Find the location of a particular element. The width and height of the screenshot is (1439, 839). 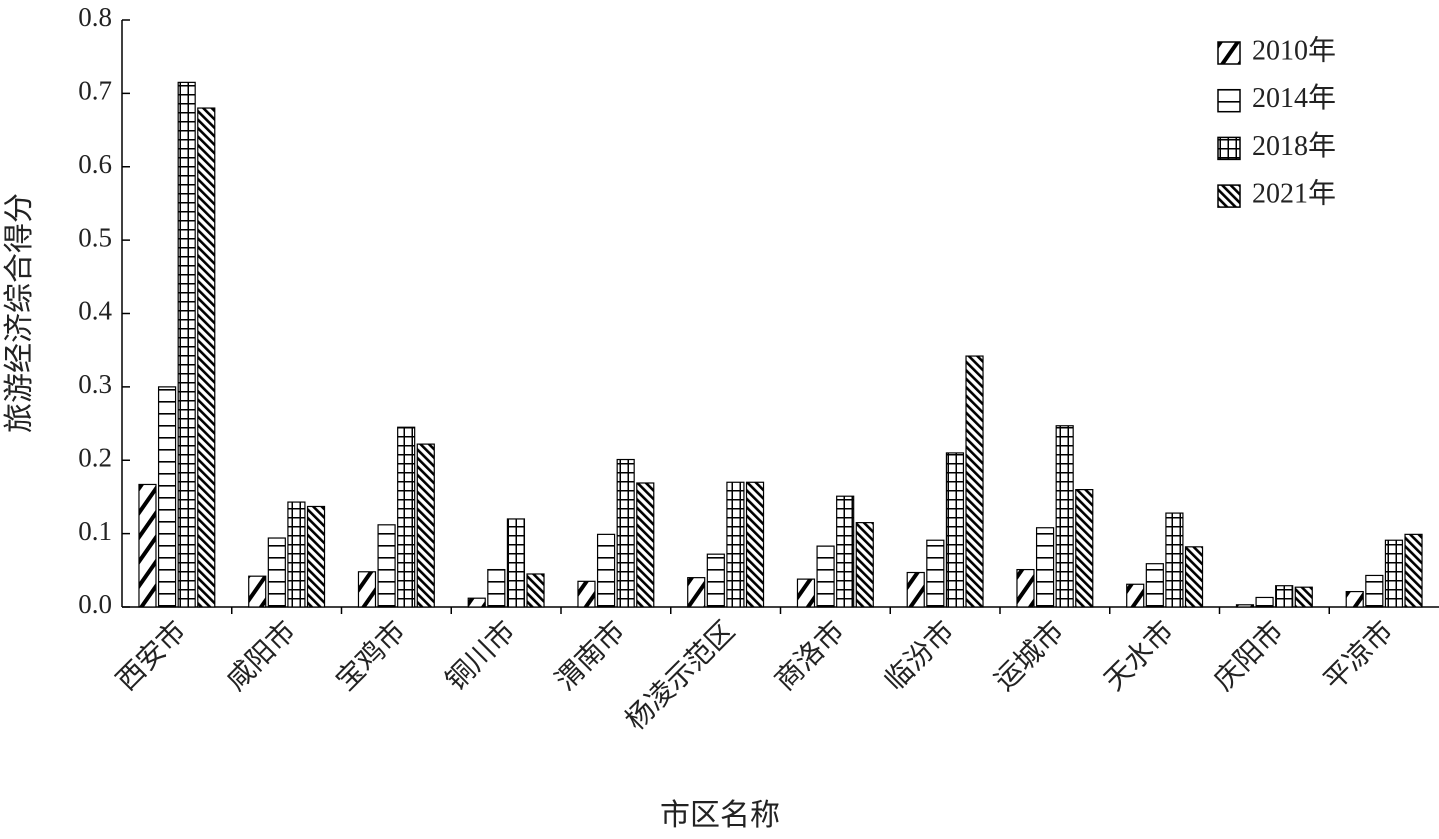

y-tick-label: 0.6 is located at coordinates (95, 164).